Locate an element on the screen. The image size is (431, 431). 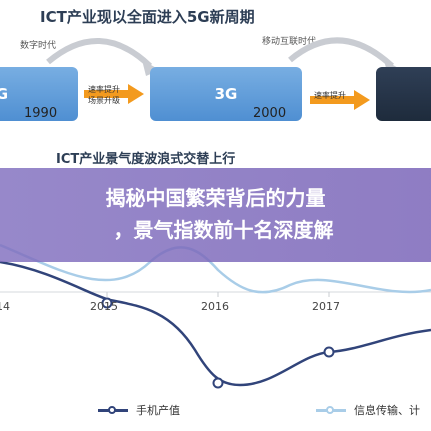
curved-arrow-1-icon is located at coordinates (99, 53).